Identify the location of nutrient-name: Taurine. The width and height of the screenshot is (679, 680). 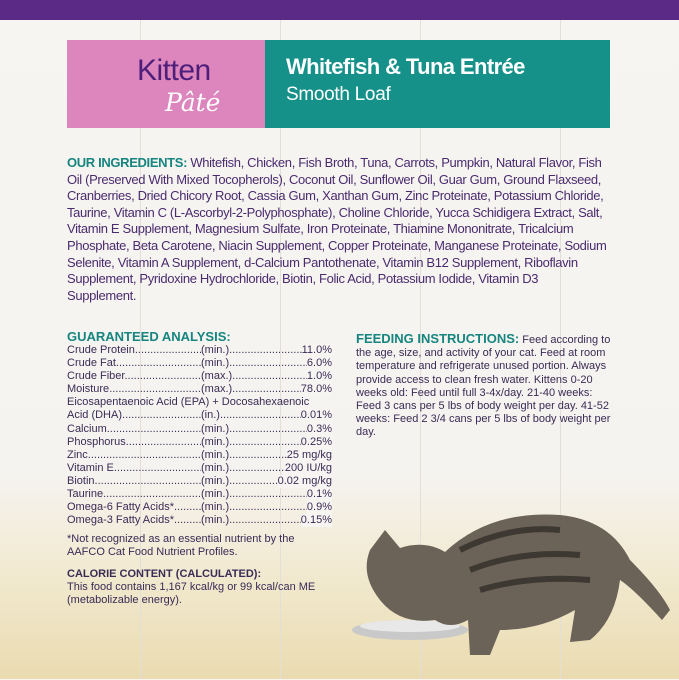
(134, 494).